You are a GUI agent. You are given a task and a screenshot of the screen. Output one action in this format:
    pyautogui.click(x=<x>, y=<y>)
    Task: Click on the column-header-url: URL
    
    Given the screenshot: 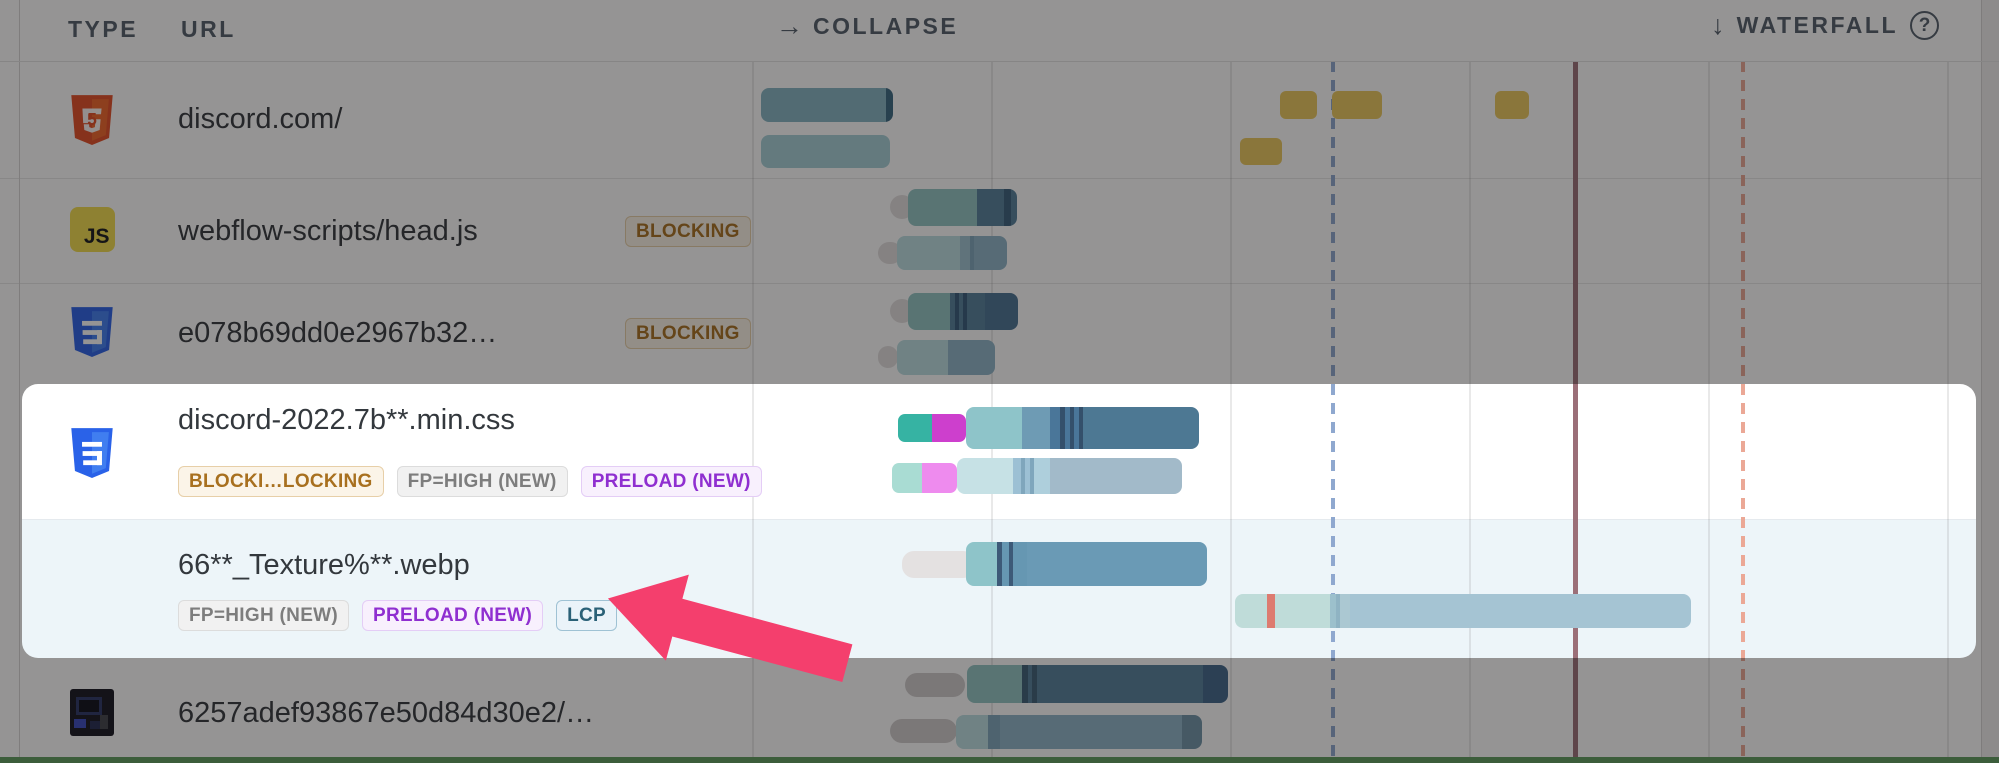 What is the action you would take?
    pyautogui.click(x=208, y=29)
    